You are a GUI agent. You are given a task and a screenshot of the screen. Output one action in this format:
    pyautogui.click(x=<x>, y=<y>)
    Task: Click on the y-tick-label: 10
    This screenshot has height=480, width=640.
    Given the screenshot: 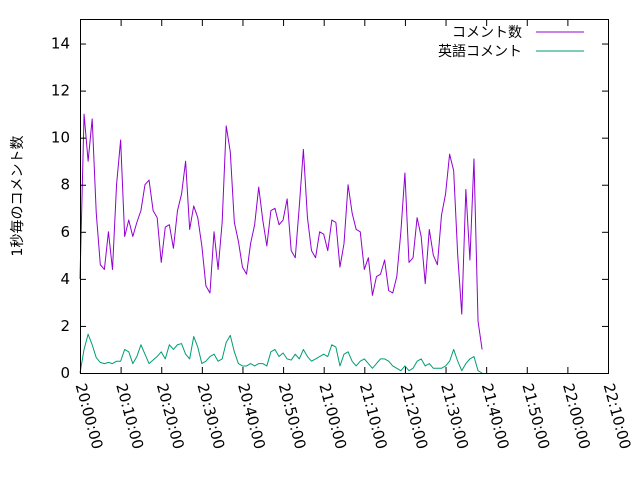 What is the action you would take?
    pyautogui.click(x=60, y=138)
    